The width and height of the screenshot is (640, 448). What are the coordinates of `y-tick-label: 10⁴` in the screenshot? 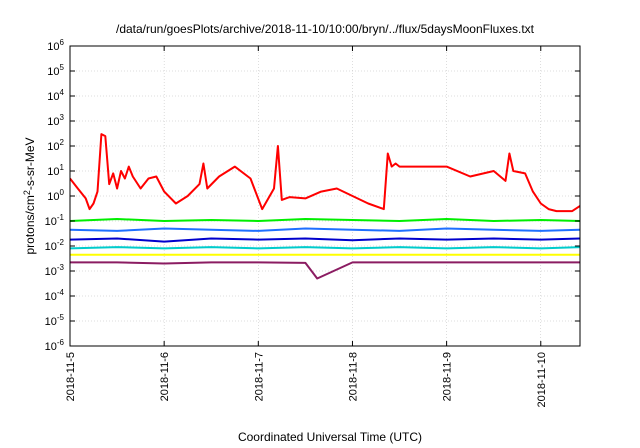 It's located at (55, 95).